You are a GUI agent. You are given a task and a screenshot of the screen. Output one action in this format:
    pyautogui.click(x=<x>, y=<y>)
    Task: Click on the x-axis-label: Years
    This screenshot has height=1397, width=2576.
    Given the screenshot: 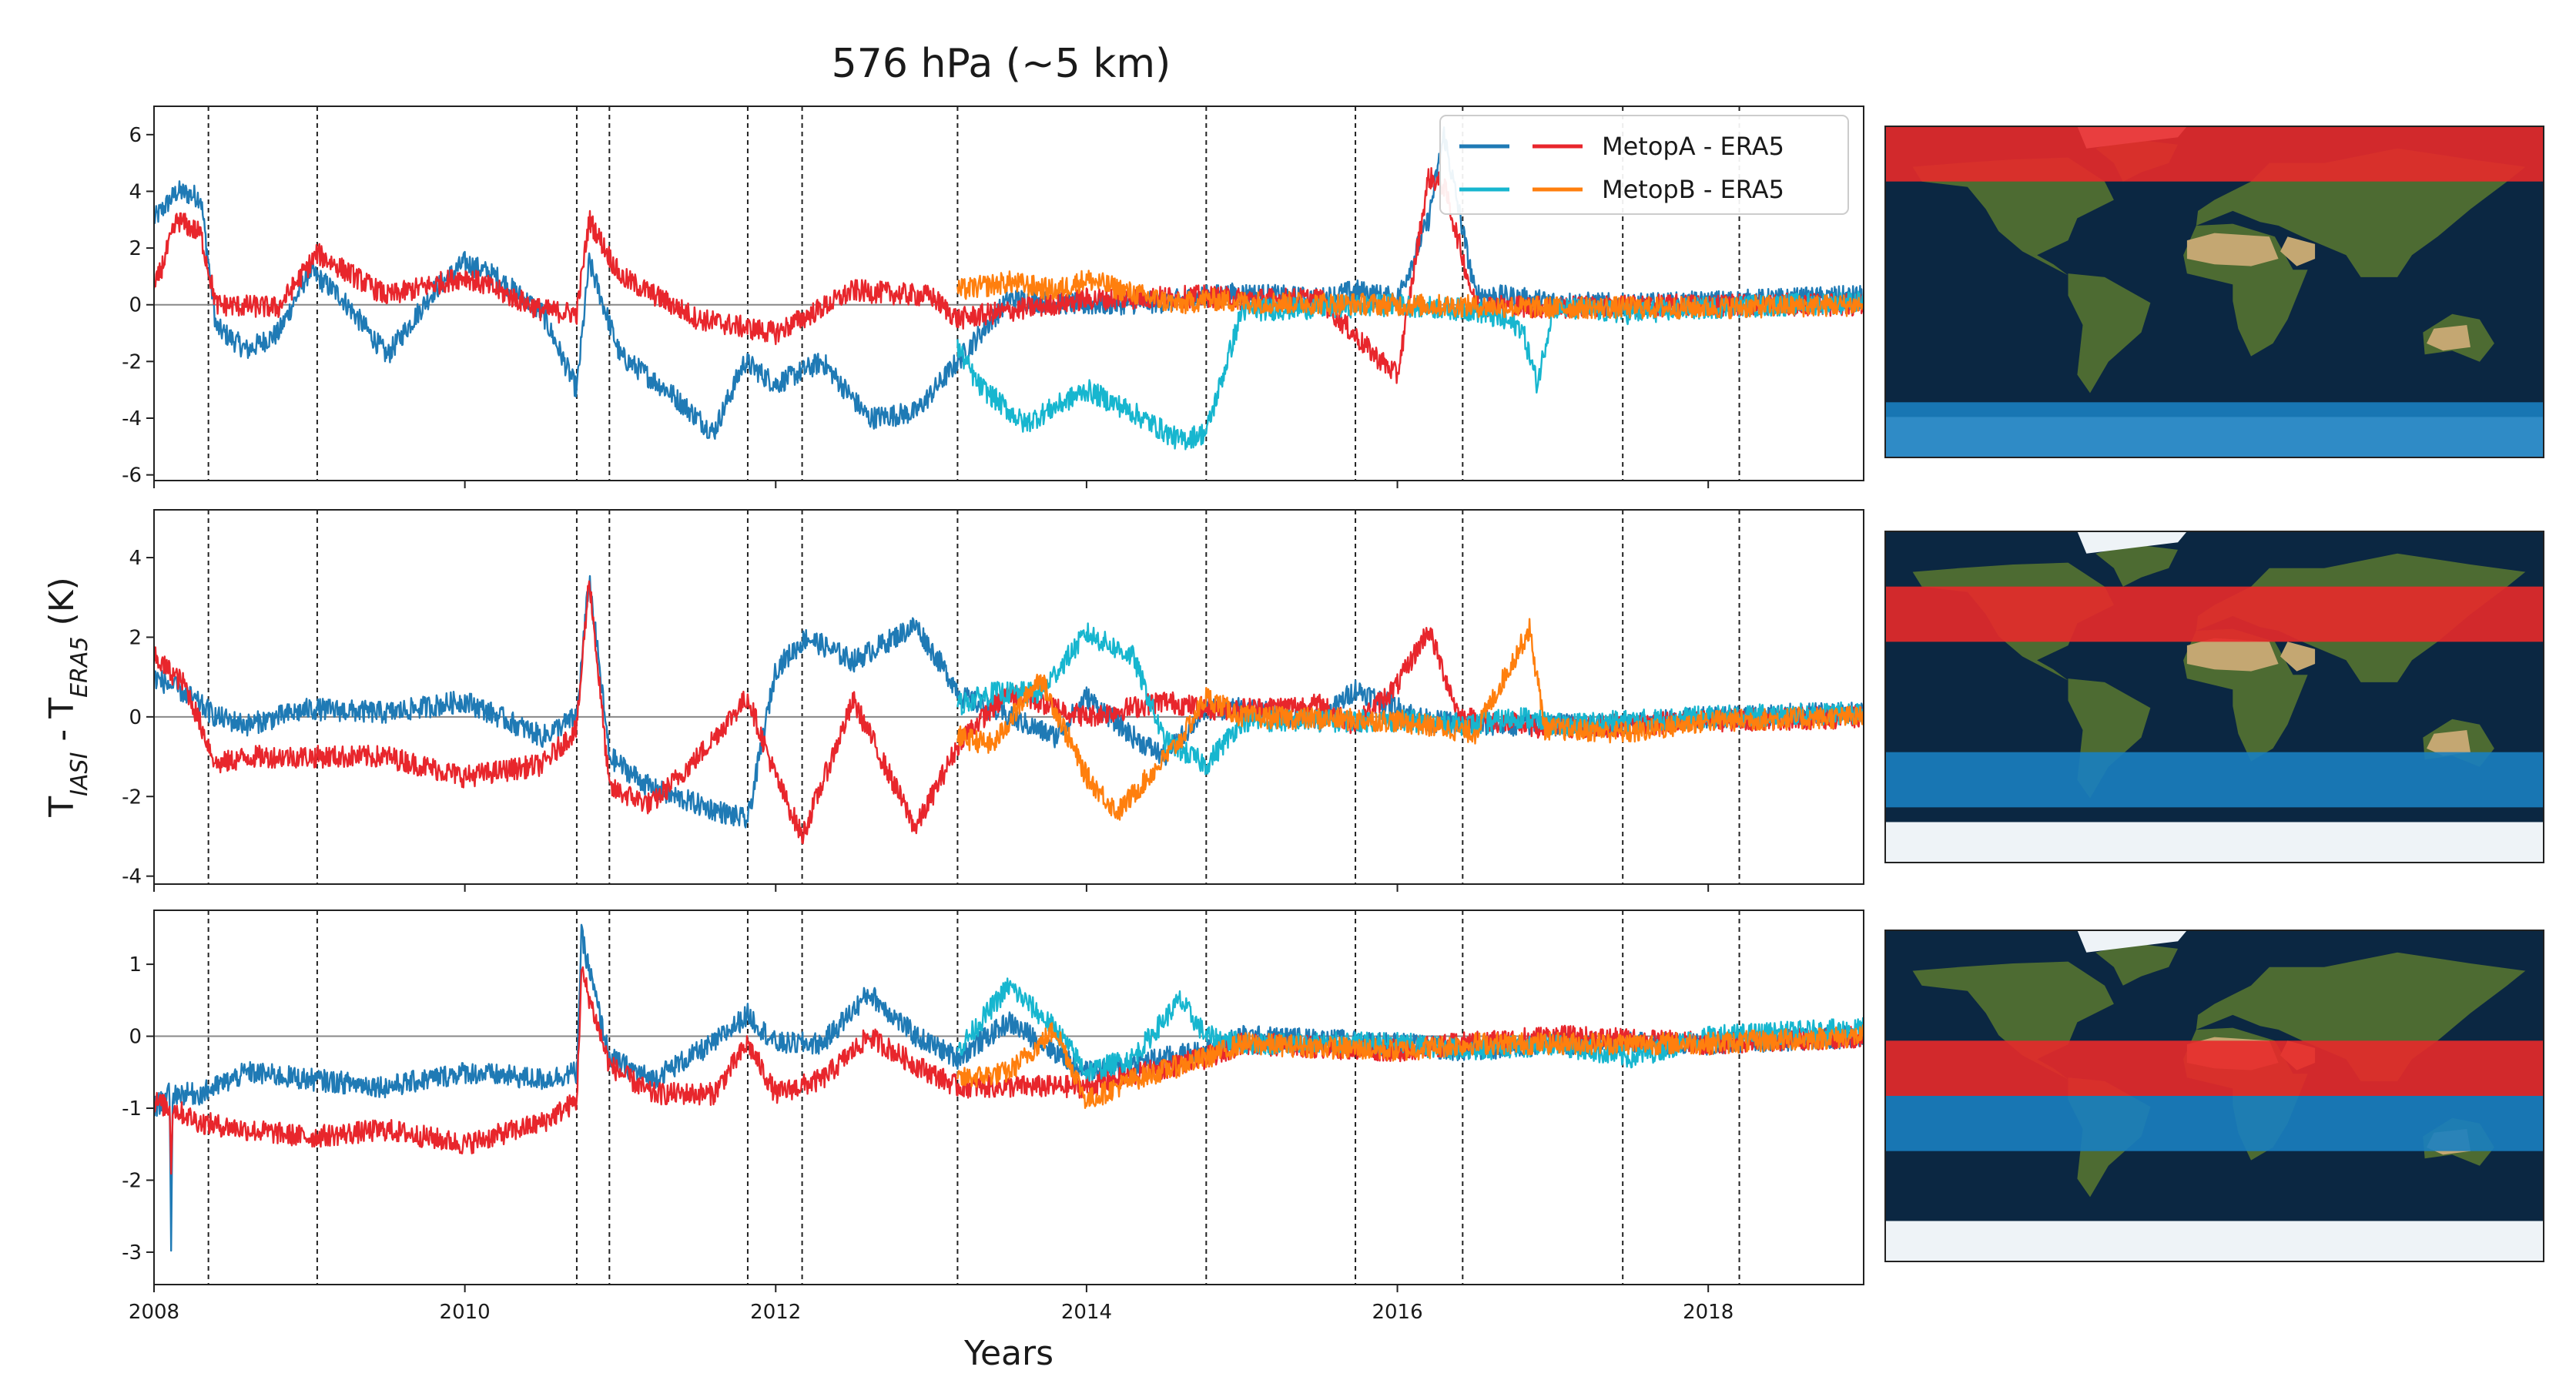 What is the action you would take?
    pyautogui.click(x=1009, y=1353)
    